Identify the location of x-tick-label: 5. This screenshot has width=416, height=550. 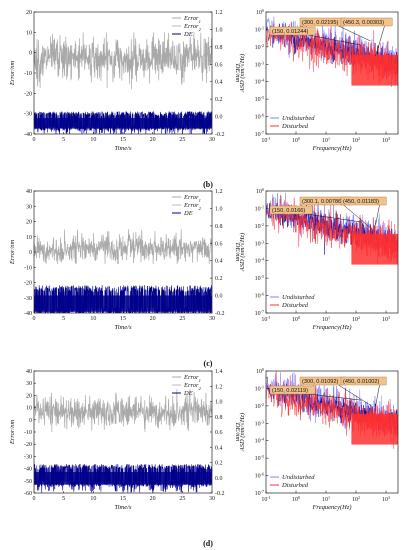
(63, 319).